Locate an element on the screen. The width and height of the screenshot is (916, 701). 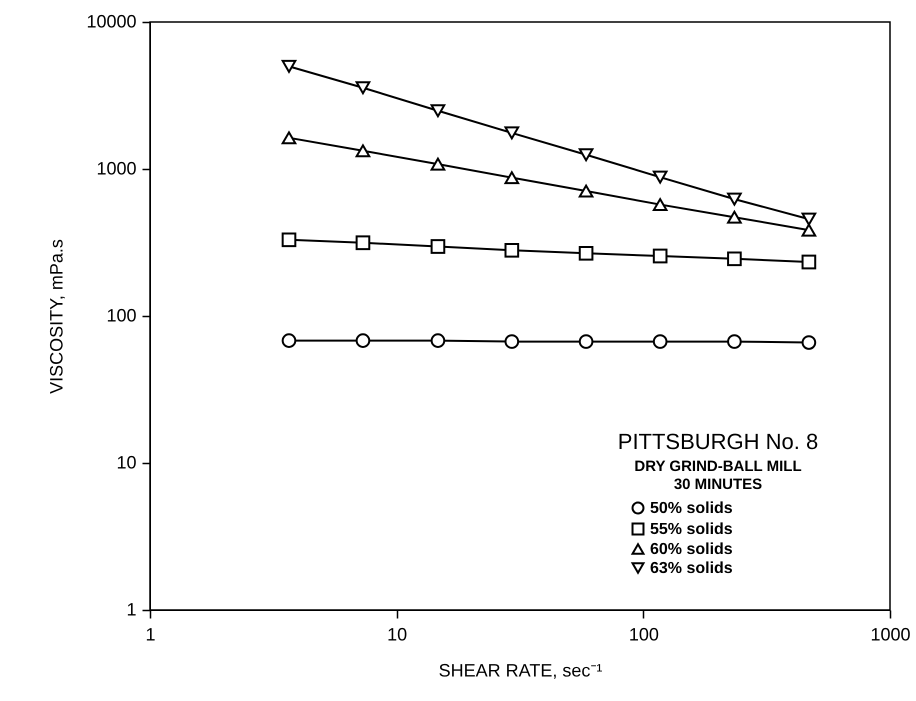
legend-label: 55% solids is located at coordinates (691, 529).